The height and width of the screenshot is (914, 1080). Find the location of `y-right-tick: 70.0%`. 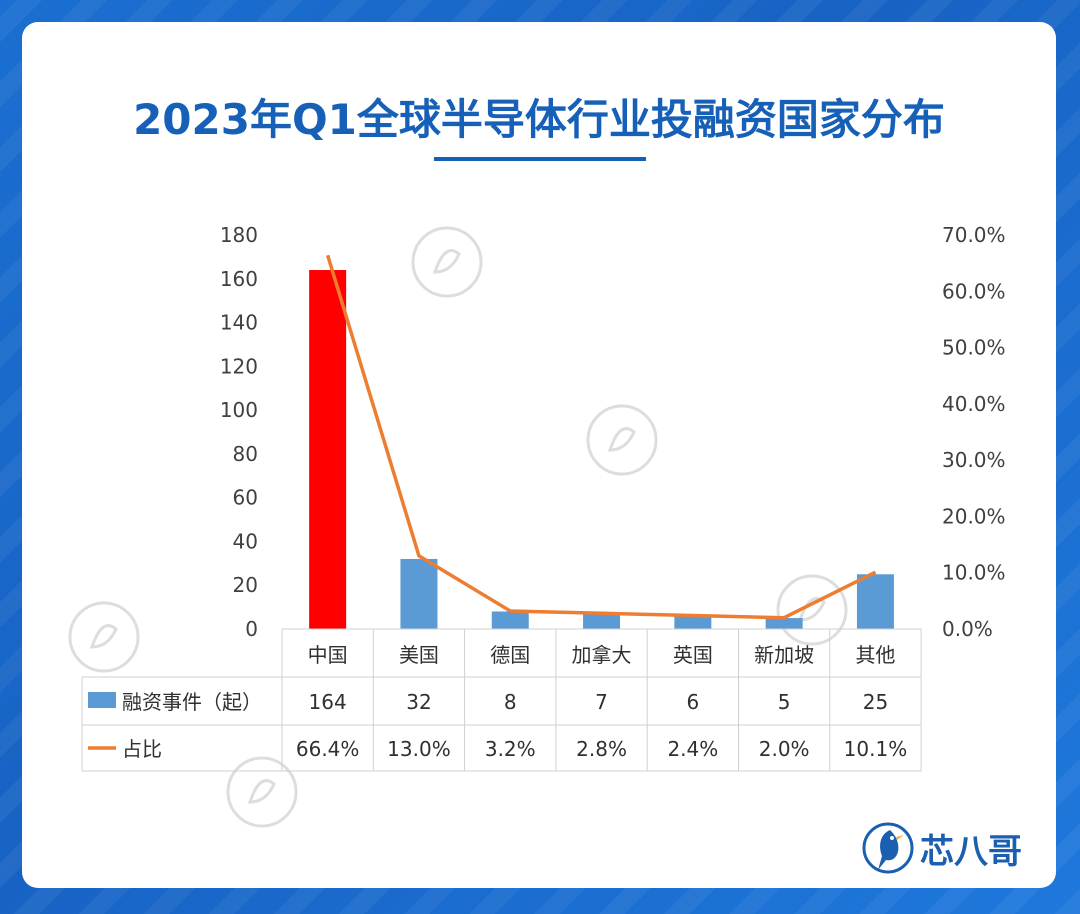

y-right-tick: 70.0% is located at coordinates (974, 235).